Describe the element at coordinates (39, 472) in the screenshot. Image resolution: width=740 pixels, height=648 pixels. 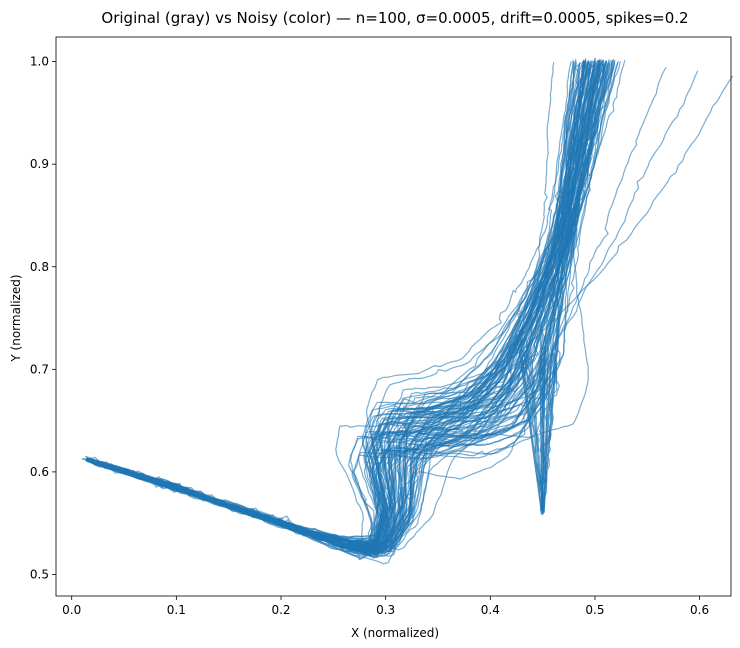
I see `y-tick-label: 0.6` at that location.